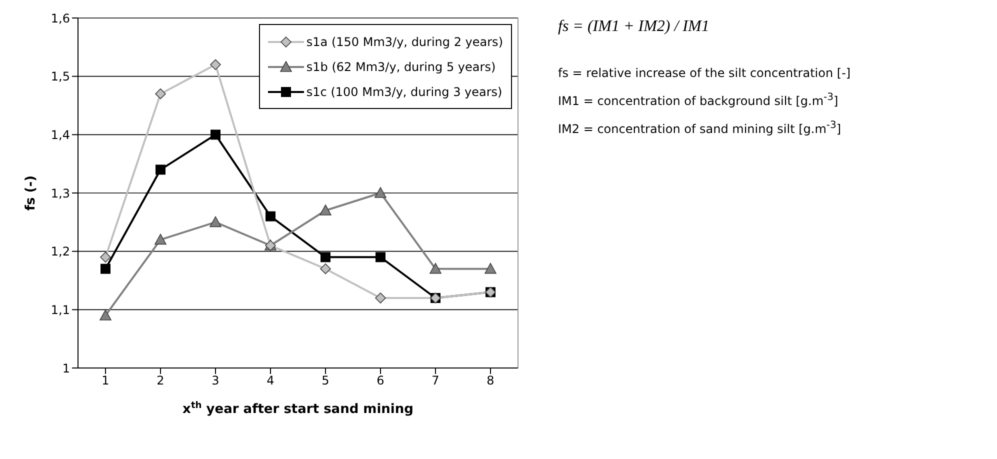  What do you see at coordinates (699, 100) in the screenshot?
I see `text: IM1 = concentration of background silt [g.m$^{-3}$]` at bounding box center [699, 100].